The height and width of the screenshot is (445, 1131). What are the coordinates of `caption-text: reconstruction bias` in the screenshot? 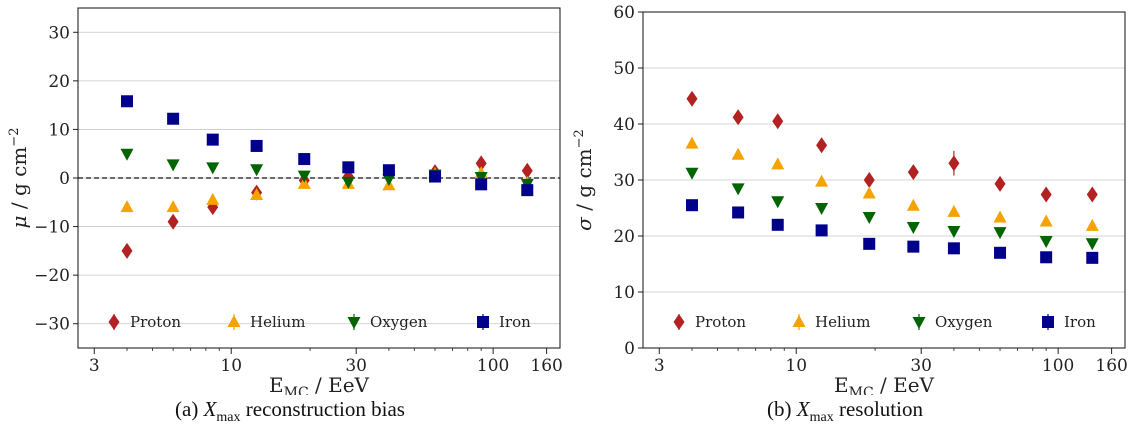 It's located at (325, 409).